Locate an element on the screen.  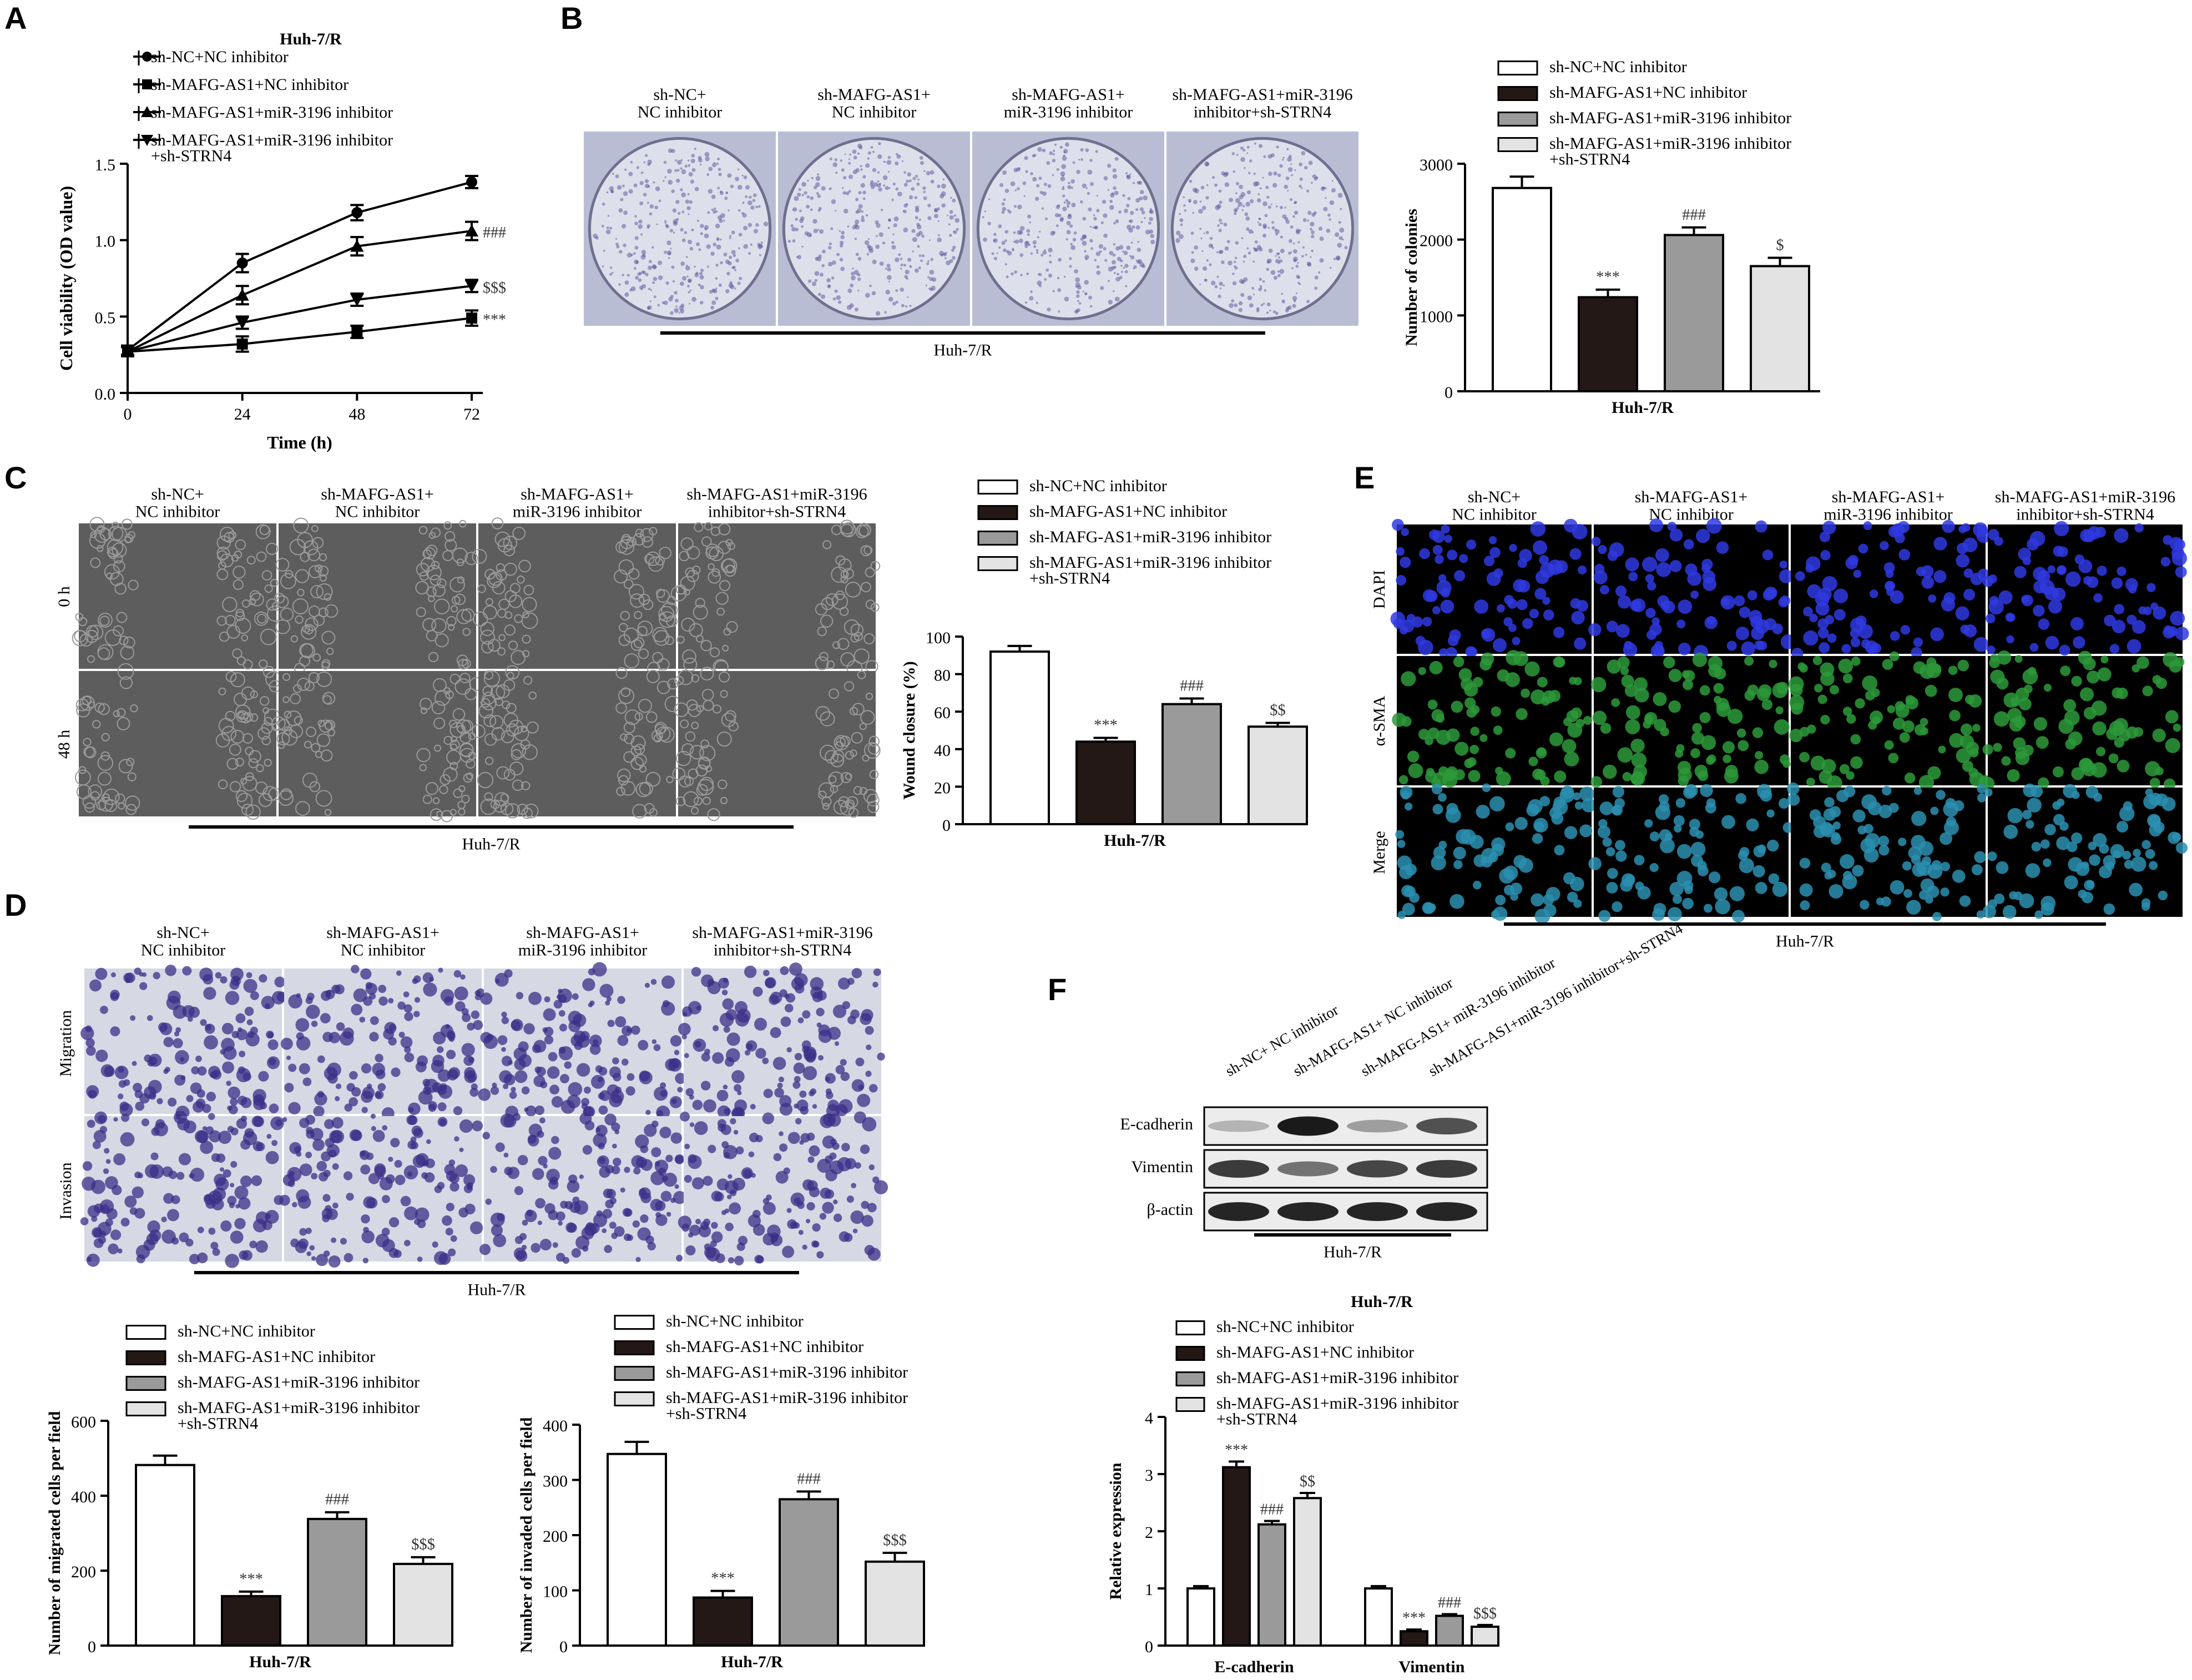
significance-mark: $$$ is located at coordinates (895, 1540).